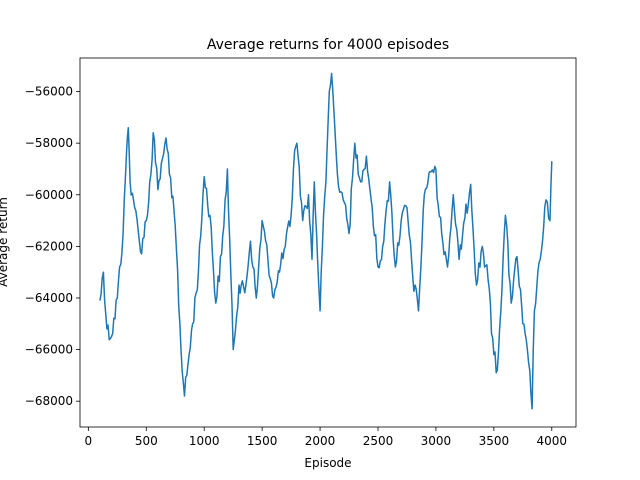 This screenshot has width=640, height=480. I want to click on y-tick-label: −68000, so click(49, 401).